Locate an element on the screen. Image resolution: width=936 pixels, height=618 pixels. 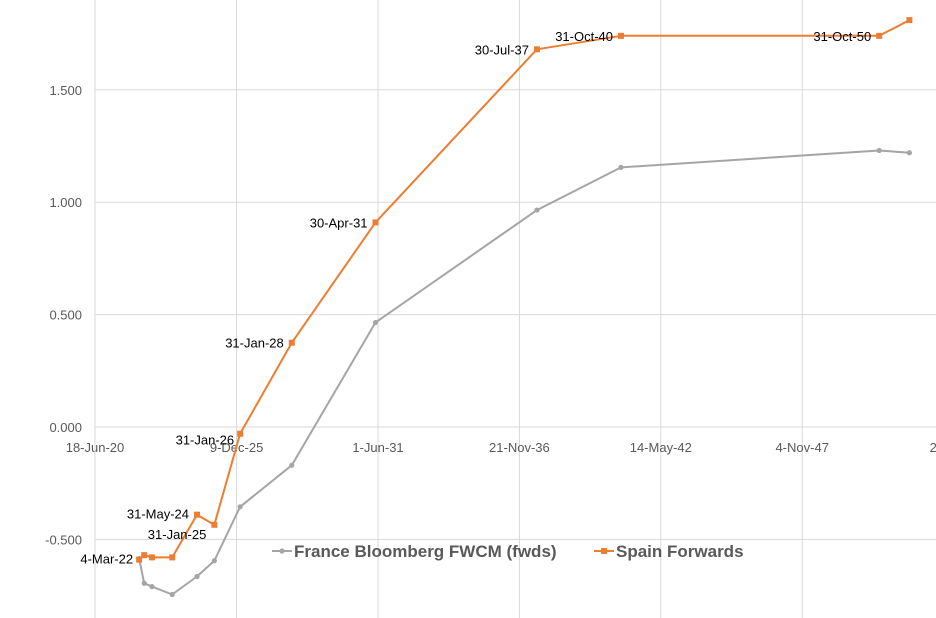
y-tick-label: -0.500 is located at coordinates (63, 539).